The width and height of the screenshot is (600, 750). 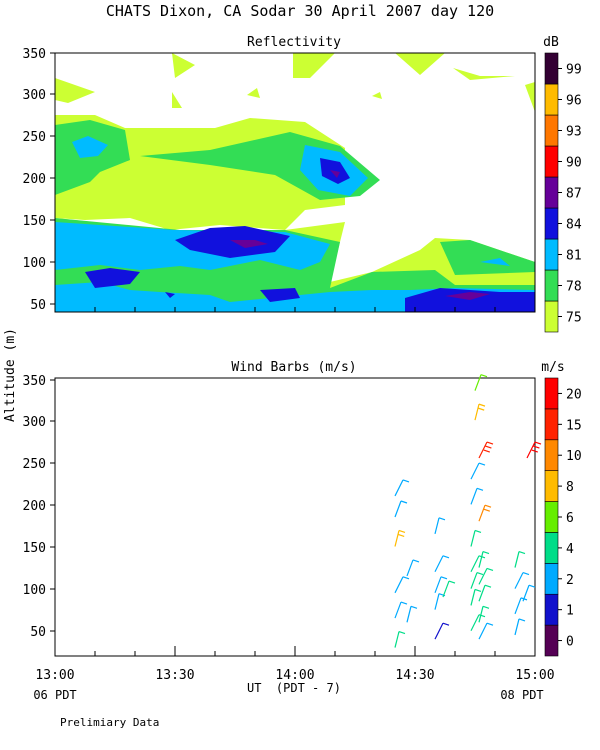 What do you see at coordinates (574, 256) in the screenshot?
I see `refl-cbar-label-81: 81` at bounding box center [574, 256].